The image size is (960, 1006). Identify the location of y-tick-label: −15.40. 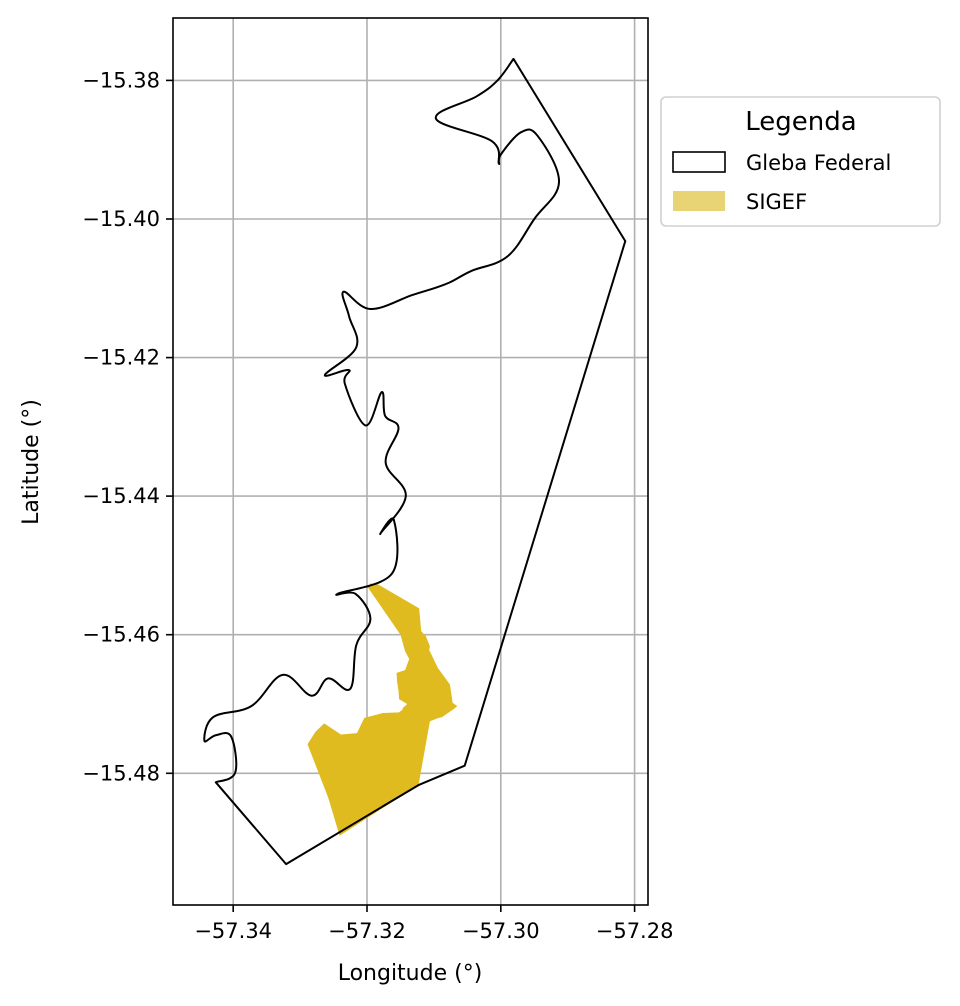
(121, 219).